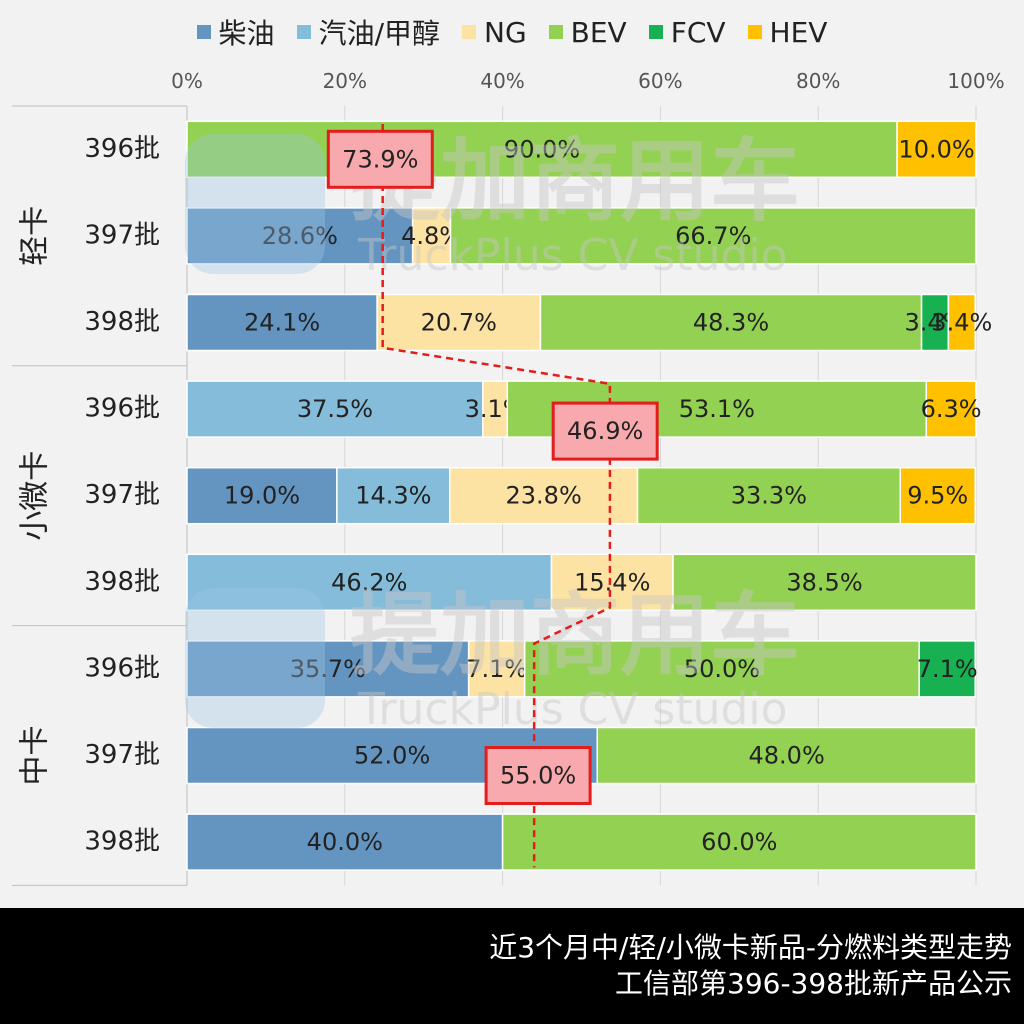  I want to click on x-tick-label: 60%, so click(660, 81).